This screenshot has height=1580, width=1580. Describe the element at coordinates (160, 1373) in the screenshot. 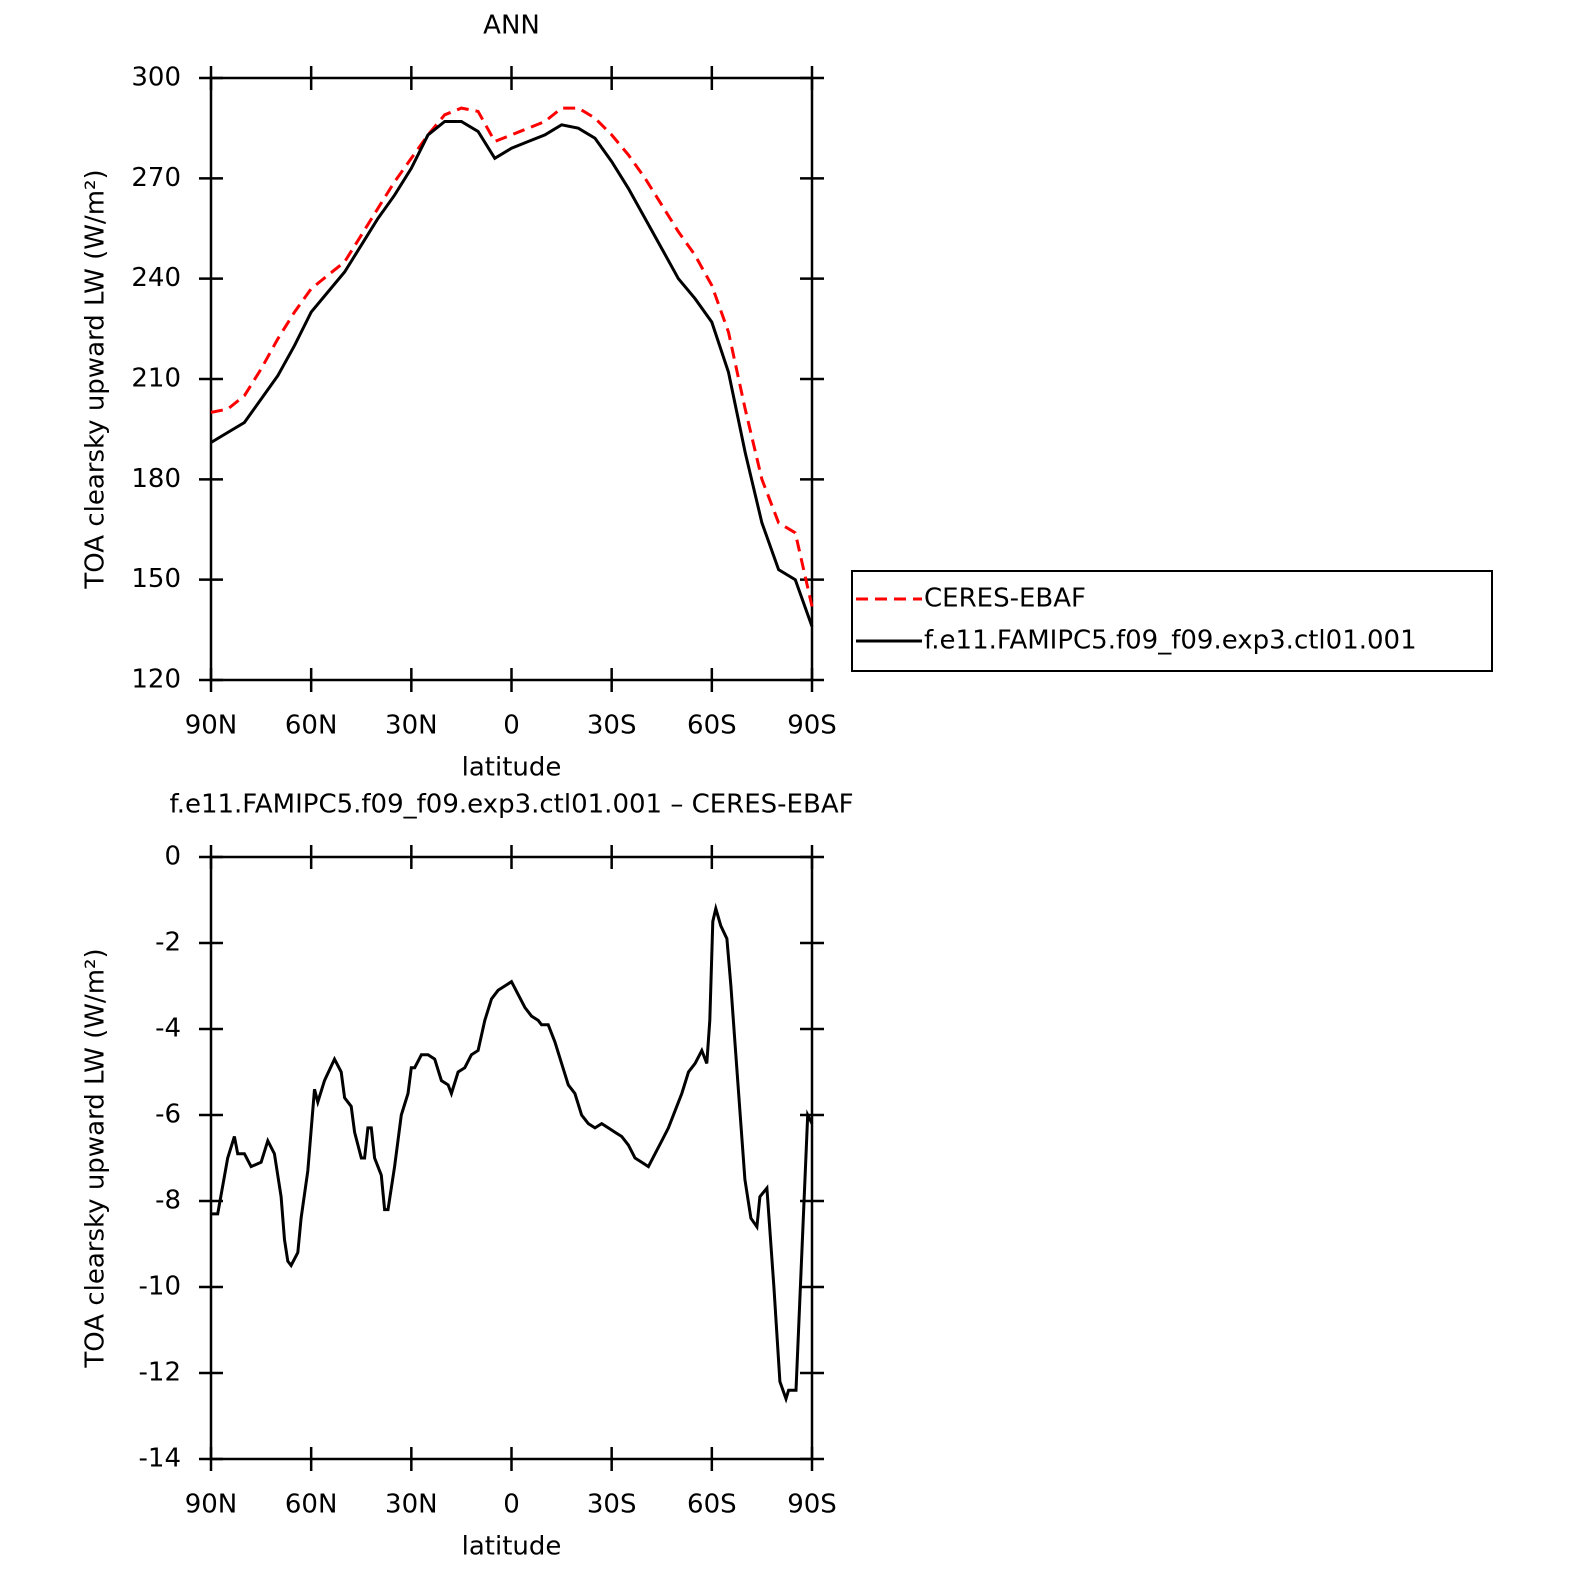

I see `y-tick-label: -12` at that location.